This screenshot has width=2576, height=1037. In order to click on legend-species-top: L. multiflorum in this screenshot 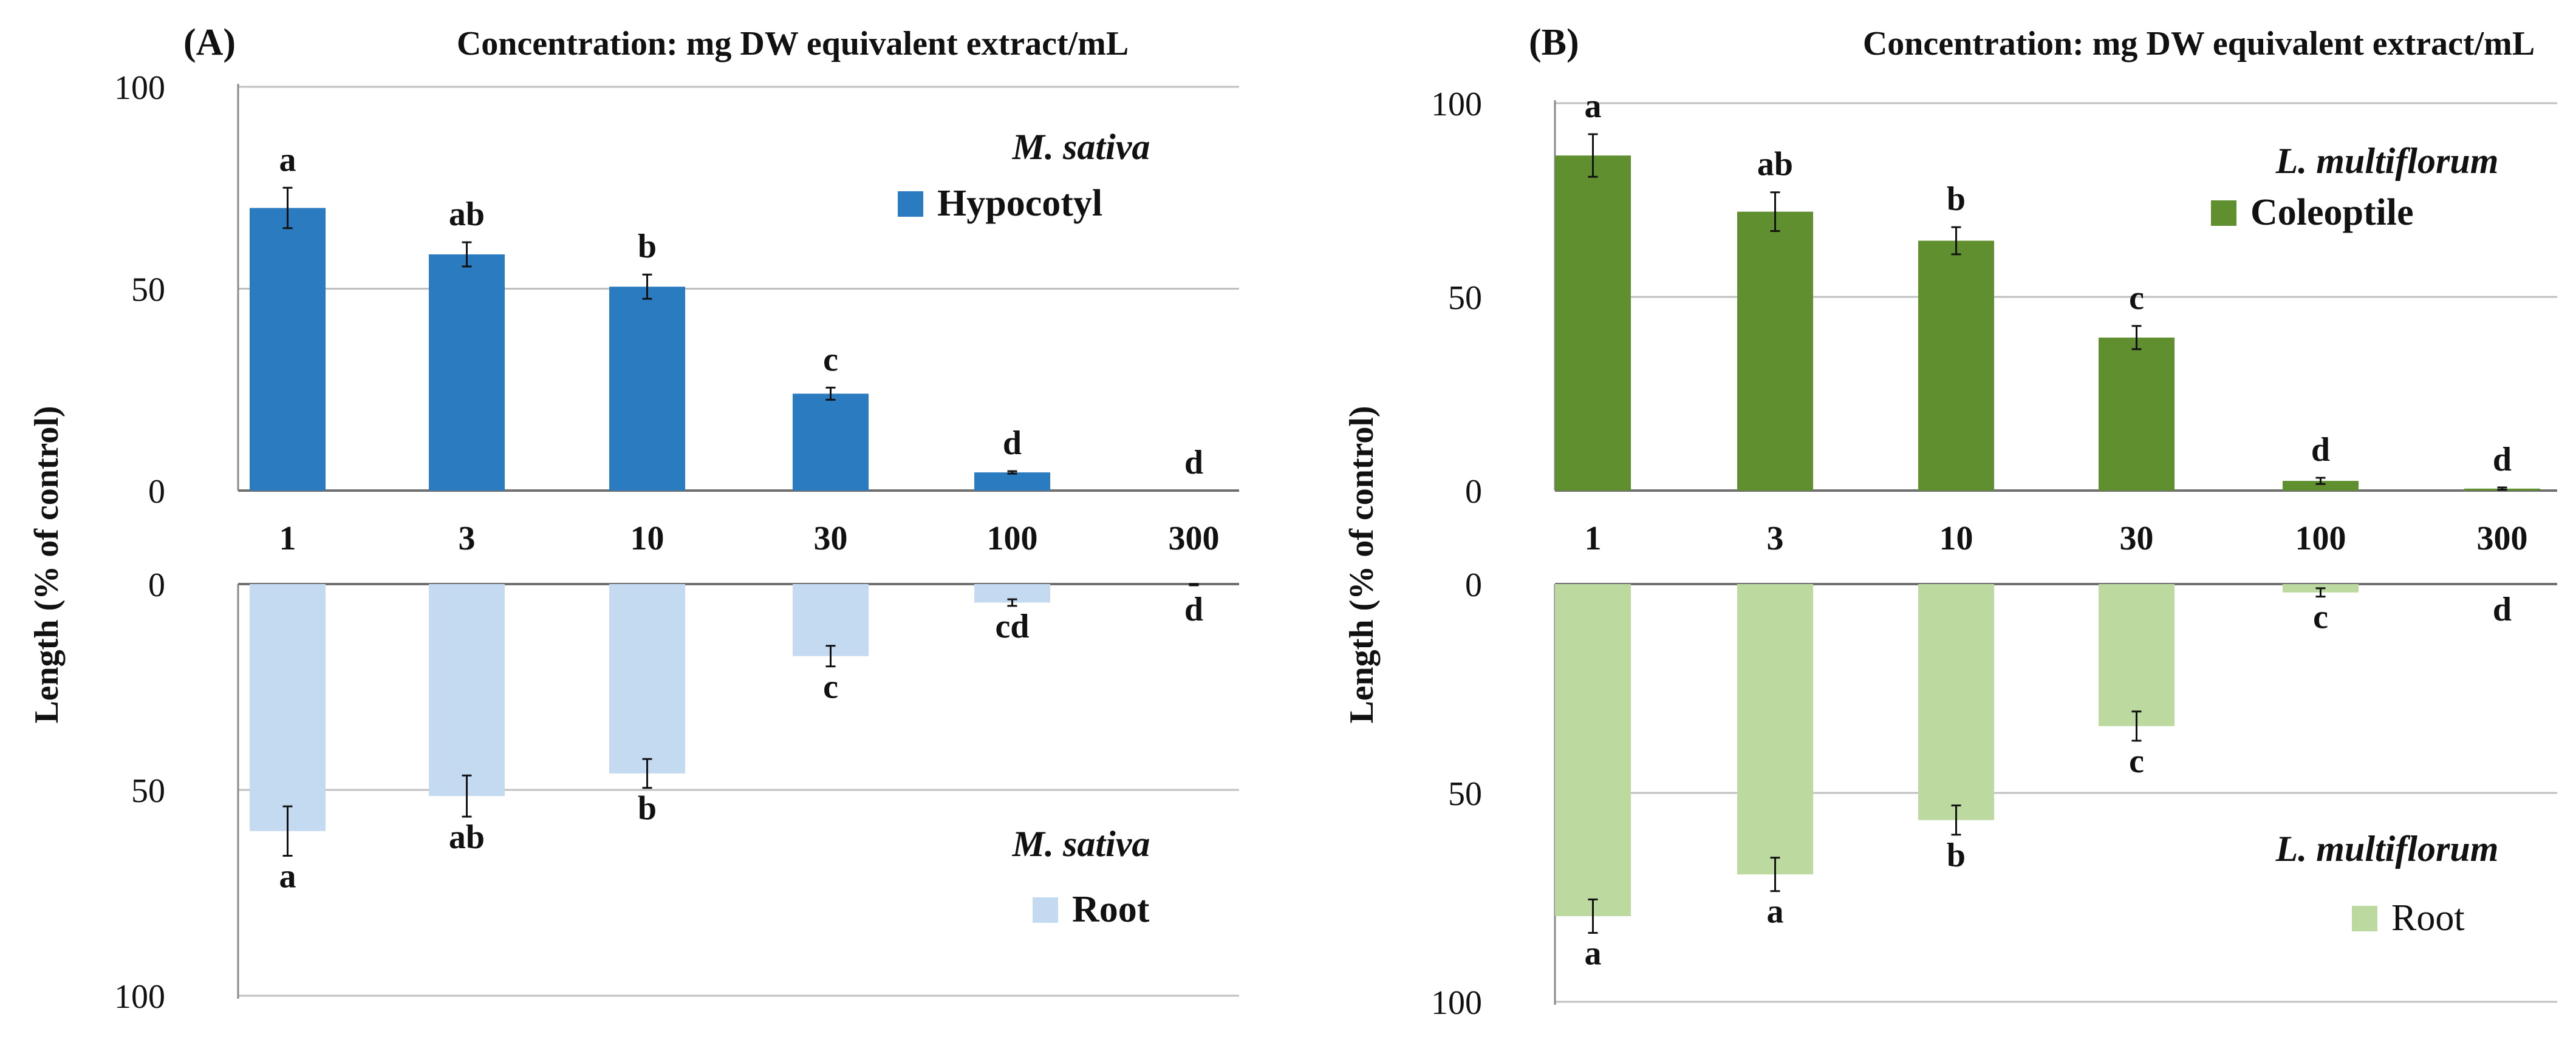, I will do `click(2387, 161)`.